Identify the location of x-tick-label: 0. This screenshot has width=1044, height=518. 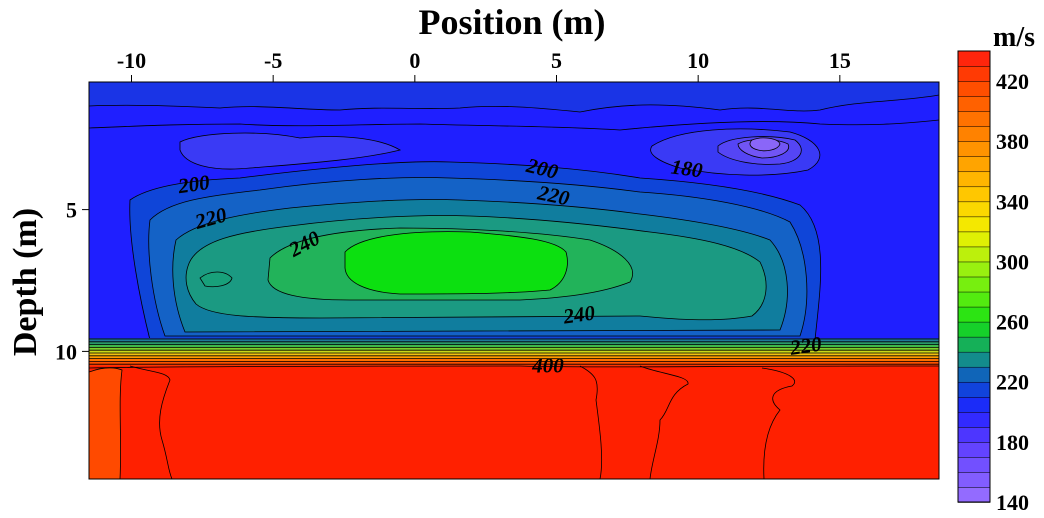
(414, 60).